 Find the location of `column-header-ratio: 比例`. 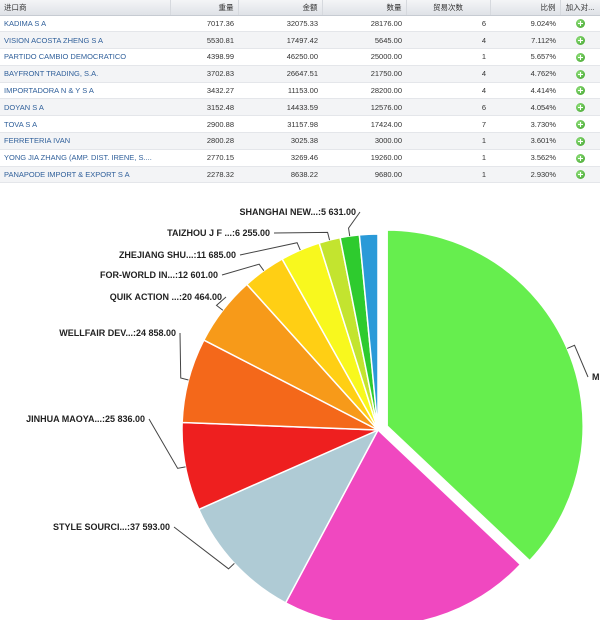

column-header-ratio: 比例 is located at coordinates (525, 8).